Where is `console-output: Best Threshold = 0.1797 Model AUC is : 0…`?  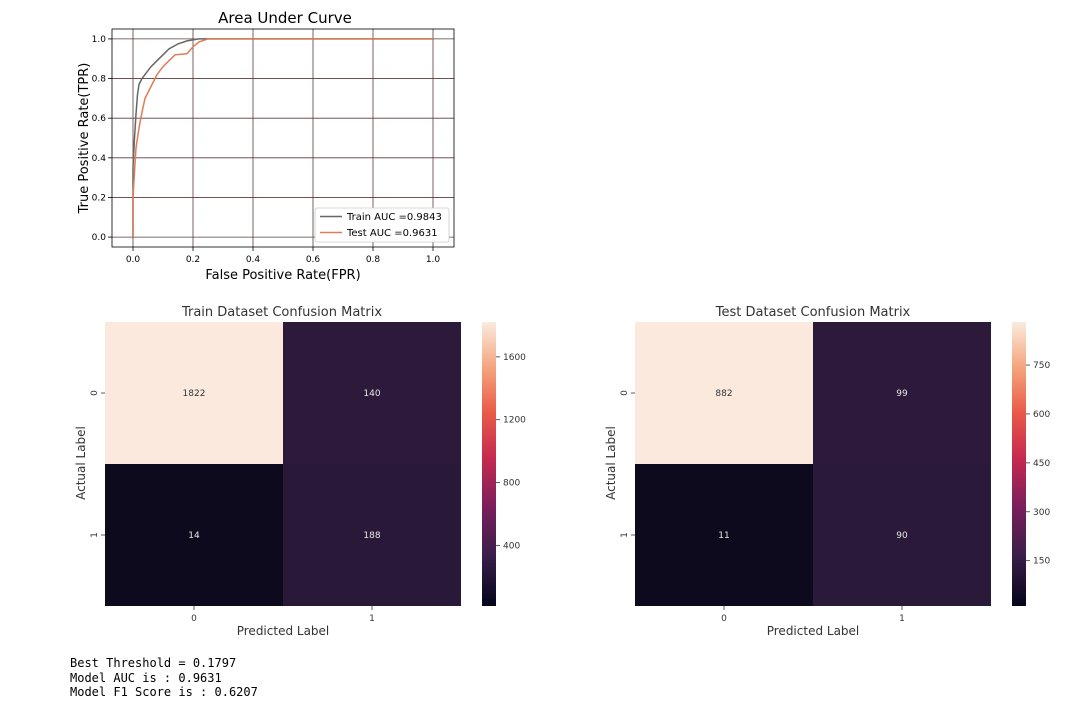
console-output: Best Threshold = 0.1797 Model AUC is : 0… is located at coordinates (164, 678).